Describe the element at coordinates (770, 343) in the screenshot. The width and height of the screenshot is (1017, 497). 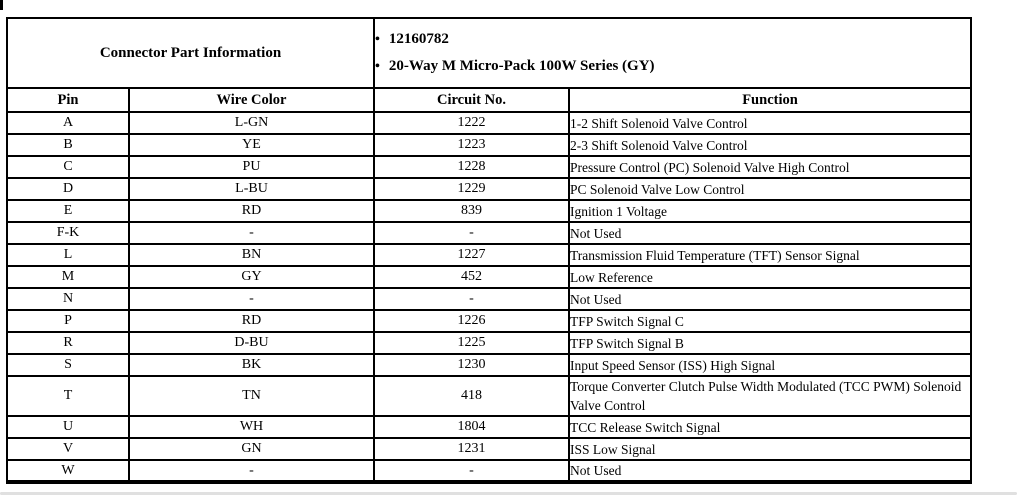
I see `function-cell: TFP Switch Signal B` at that location.